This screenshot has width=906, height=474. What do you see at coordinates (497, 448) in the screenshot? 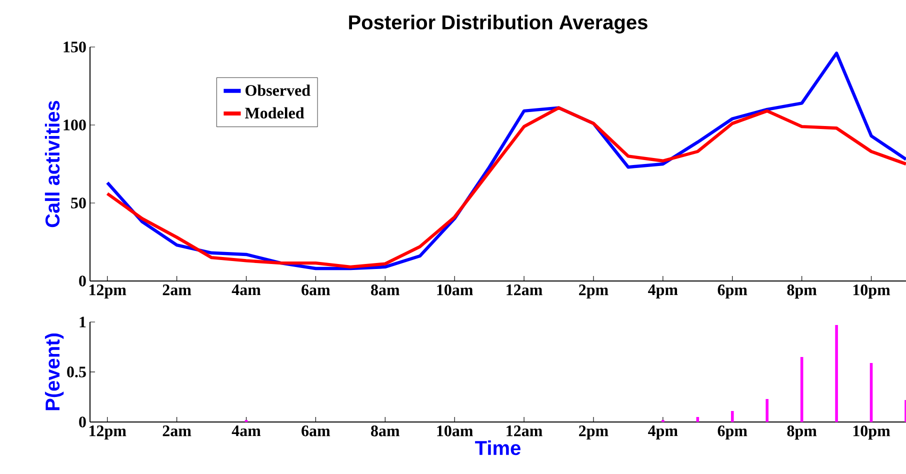
I see `x-axis-title: Time` at bounding box center [497, 448].